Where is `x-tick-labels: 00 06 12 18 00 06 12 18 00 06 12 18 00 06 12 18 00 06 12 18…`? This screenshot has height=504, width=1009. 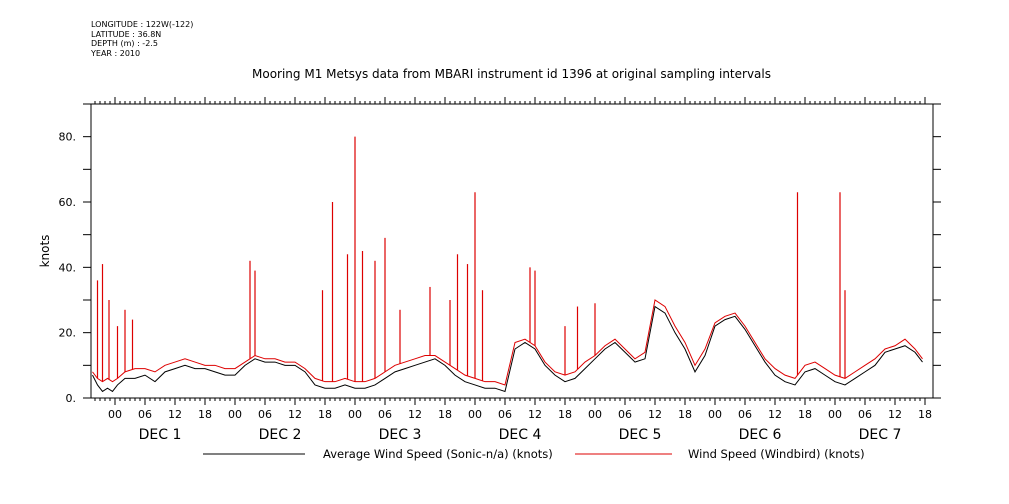 x-tick-labels: 00 06 12 18 00 06 12 18 00 06 12 18 00 06 12 18 00 06 12 18… is located at coordinates (520, 414).